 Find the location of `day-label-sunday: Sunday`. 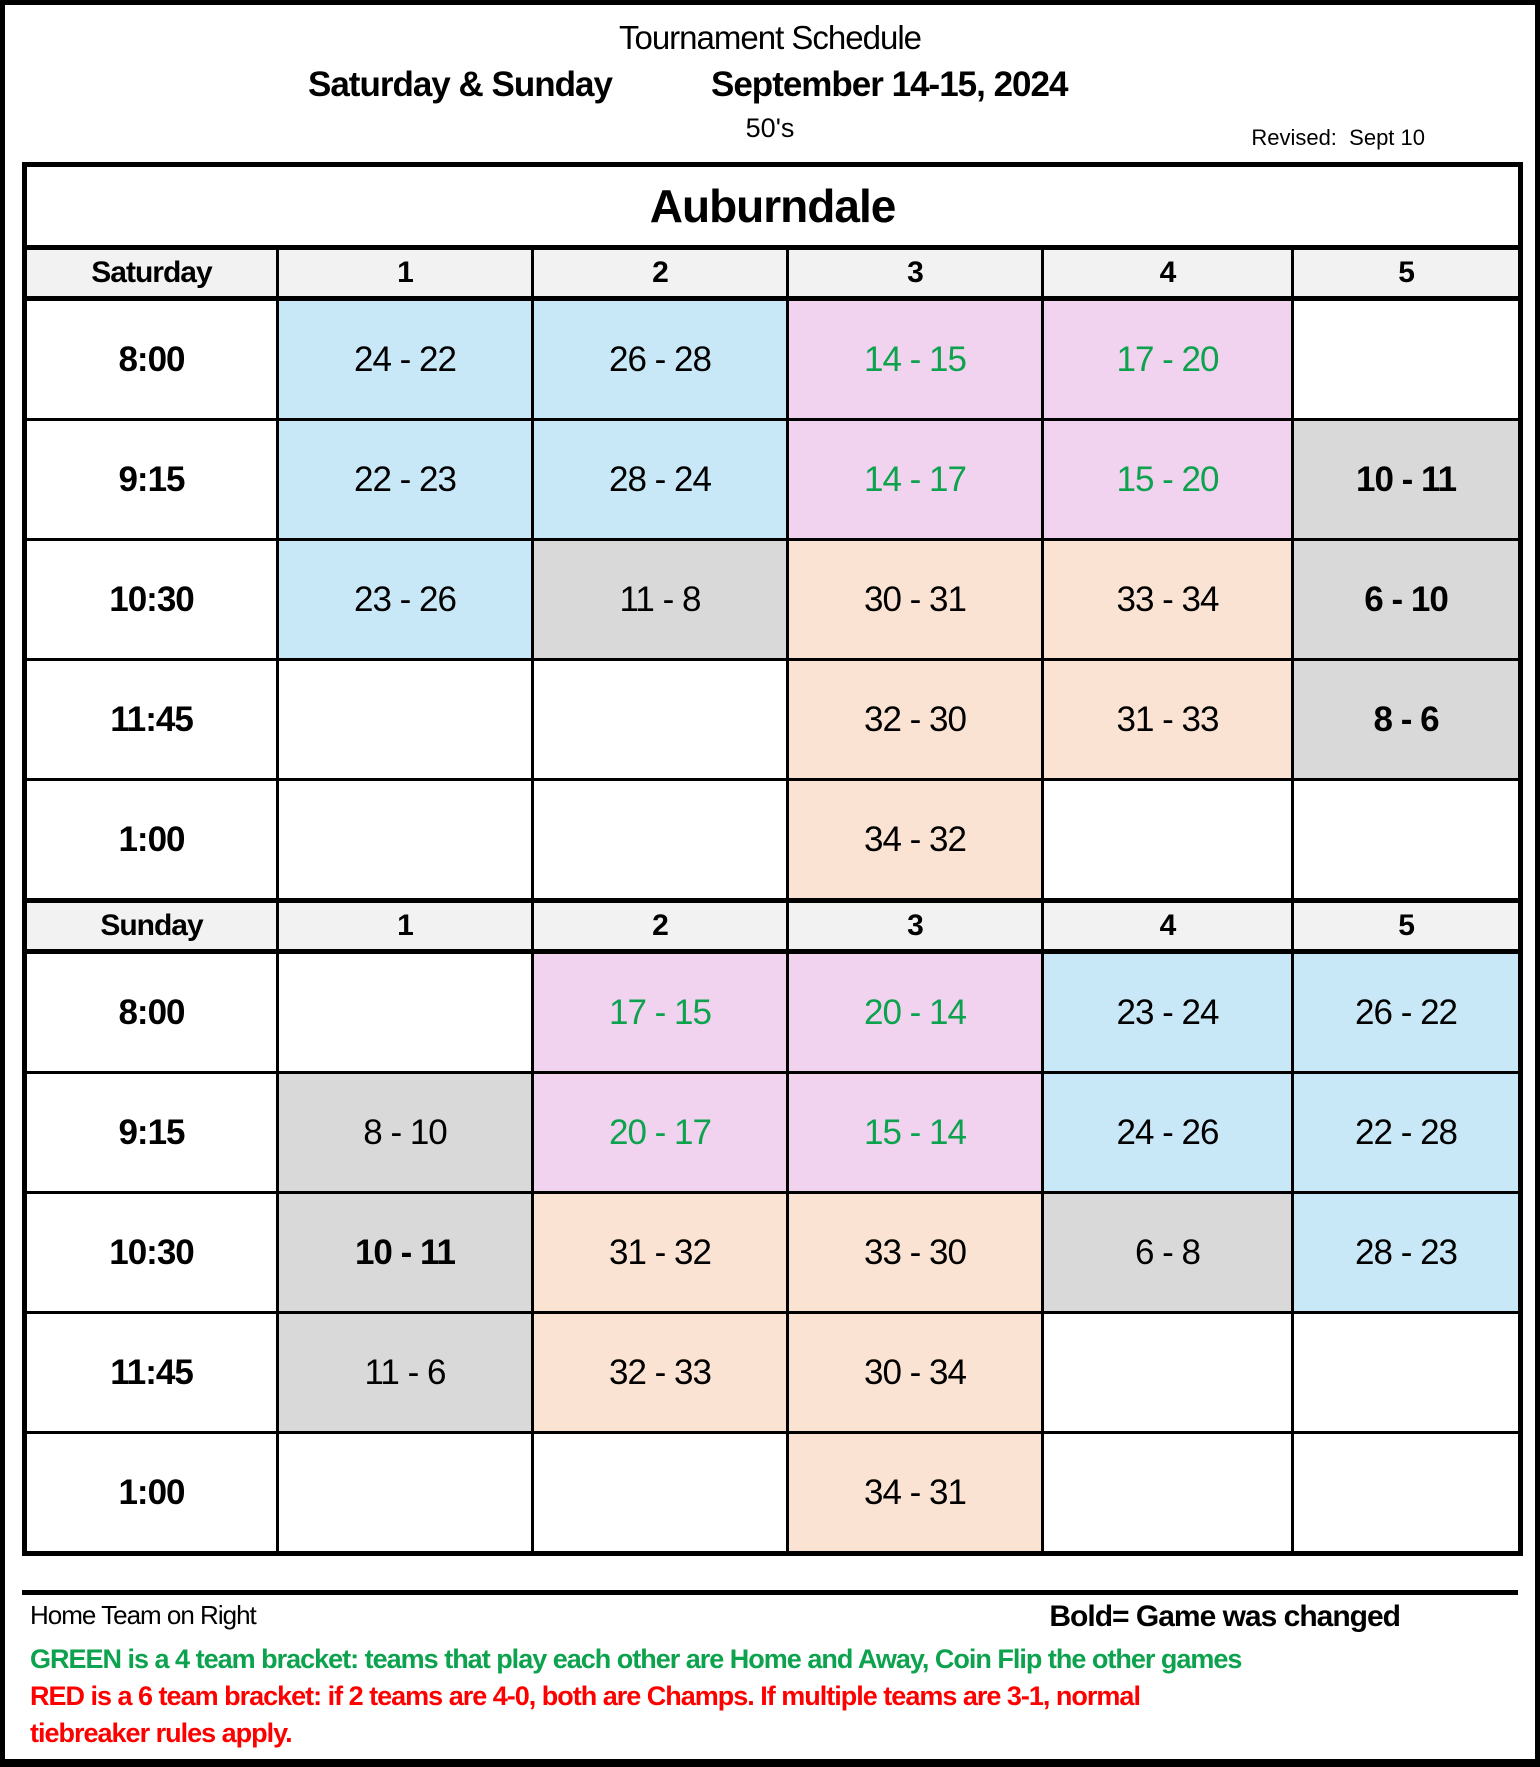

day-label-sunday: Sunday is located at coordinates (151, 926).